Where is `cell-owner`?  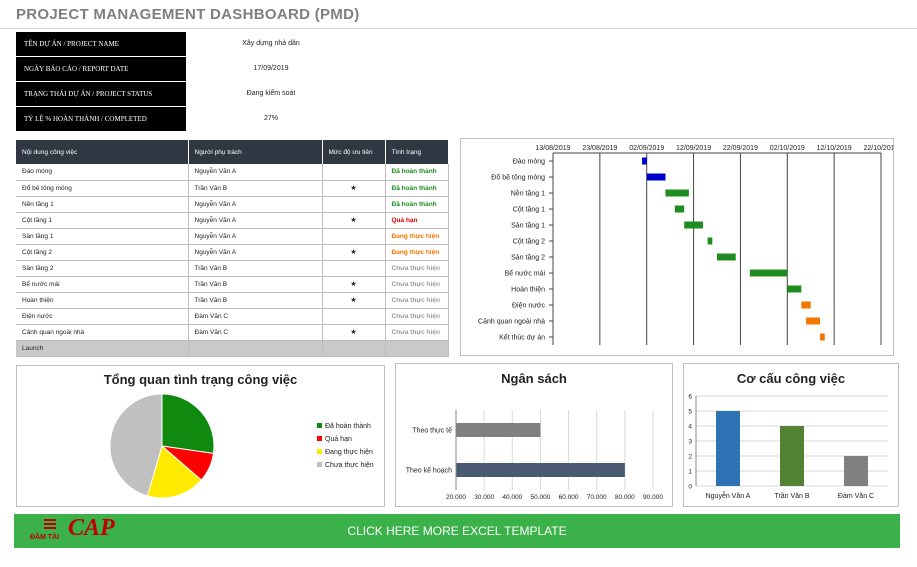
cell-owner is located at coordinates (255, 348).